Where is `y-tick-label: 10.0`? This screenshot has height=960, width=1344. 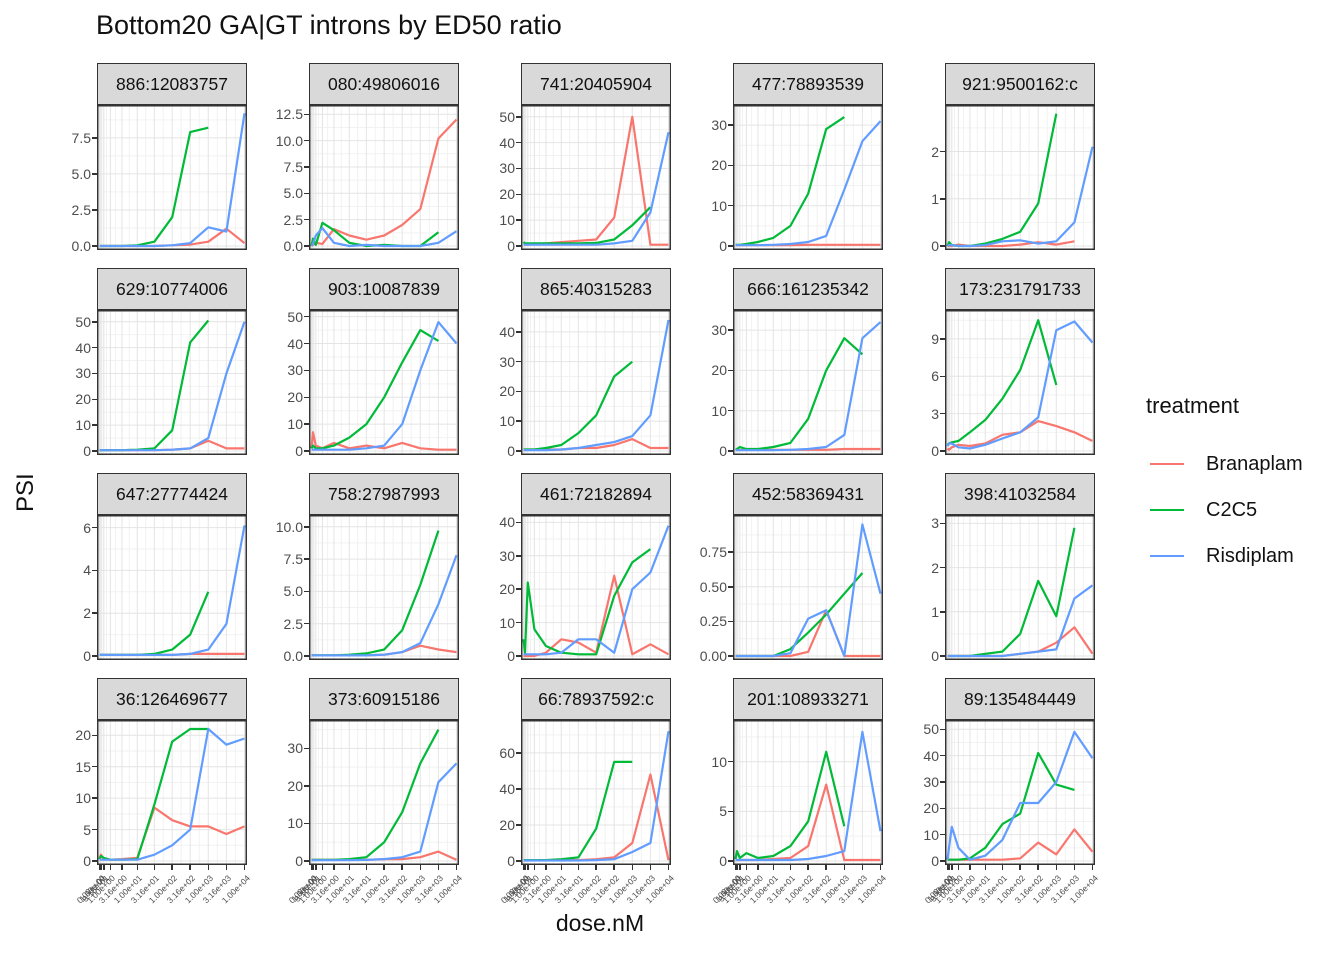 y-tick-label: 10.0 is located at coordinates (289, 526).